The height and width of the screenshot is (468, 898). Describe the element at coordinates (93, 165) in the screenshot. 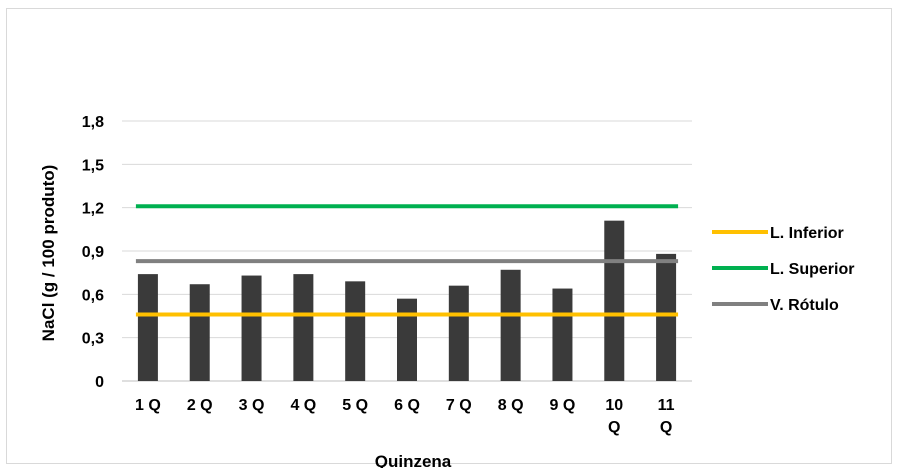

I see `y-tick-label: 1,5` at that location.